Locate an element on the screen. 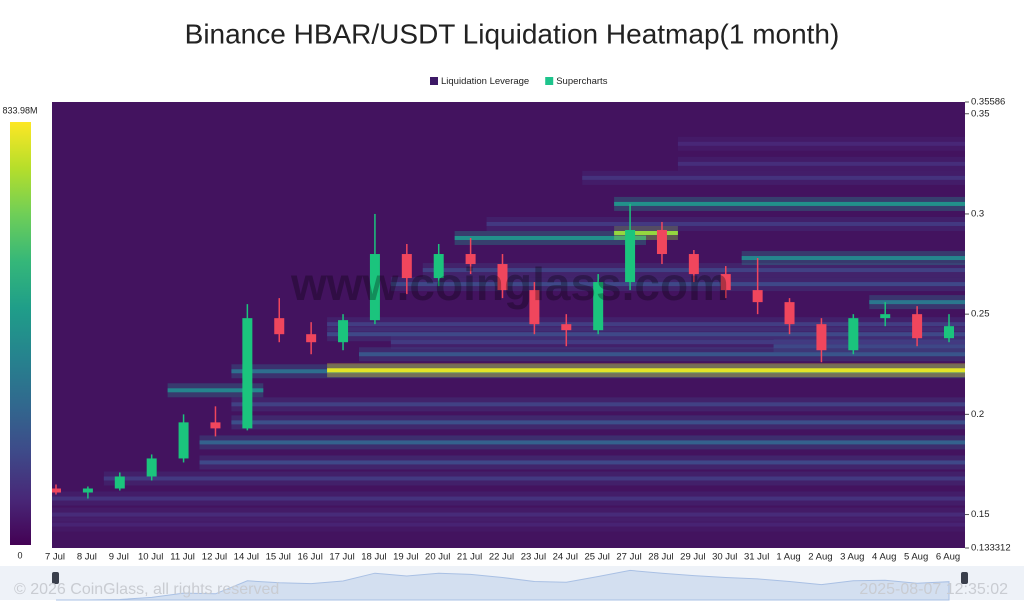 This screenshot has width=1024, height=605. x-tick-label: 16 Jul is located at coordinates (309, 557).